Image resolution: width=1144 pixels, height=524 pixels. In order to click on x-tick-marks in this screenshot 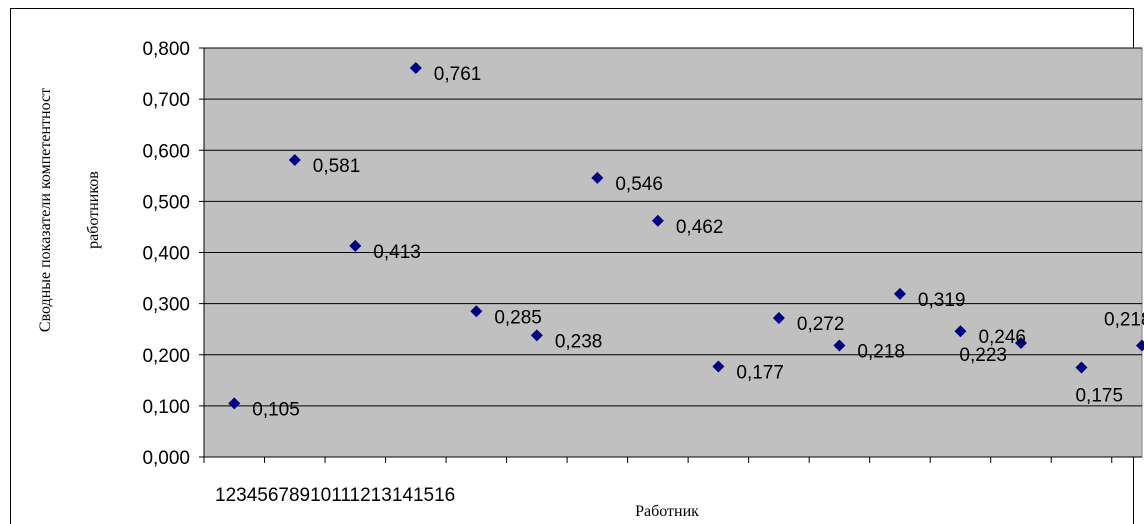, I will do `click(658, 460)`.